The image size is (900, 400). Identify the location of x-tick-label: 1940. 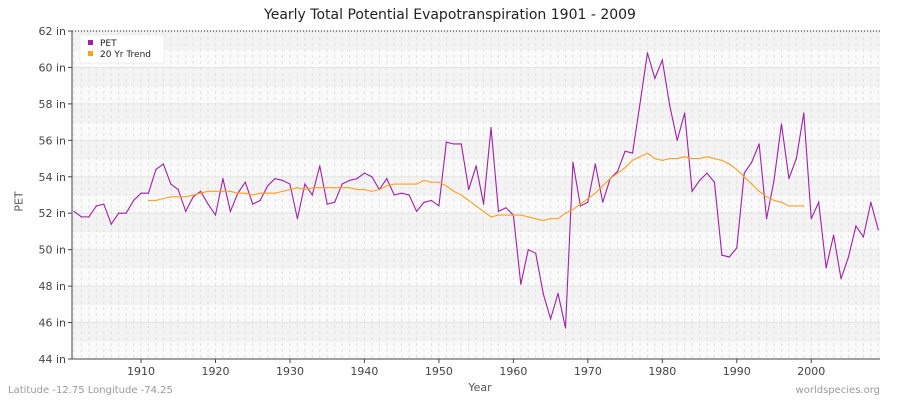
(364, 371).